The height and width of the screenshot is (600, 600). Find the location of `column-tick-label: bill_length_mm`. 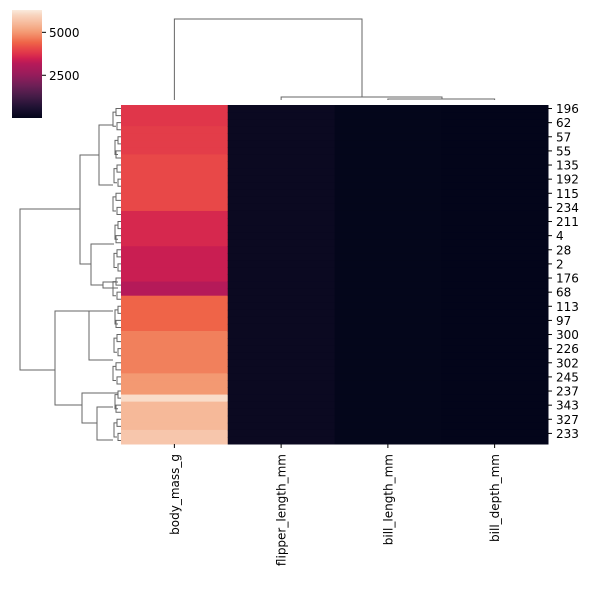

column-tick-label: bill_length_mm is located at coordinates (388, 499).